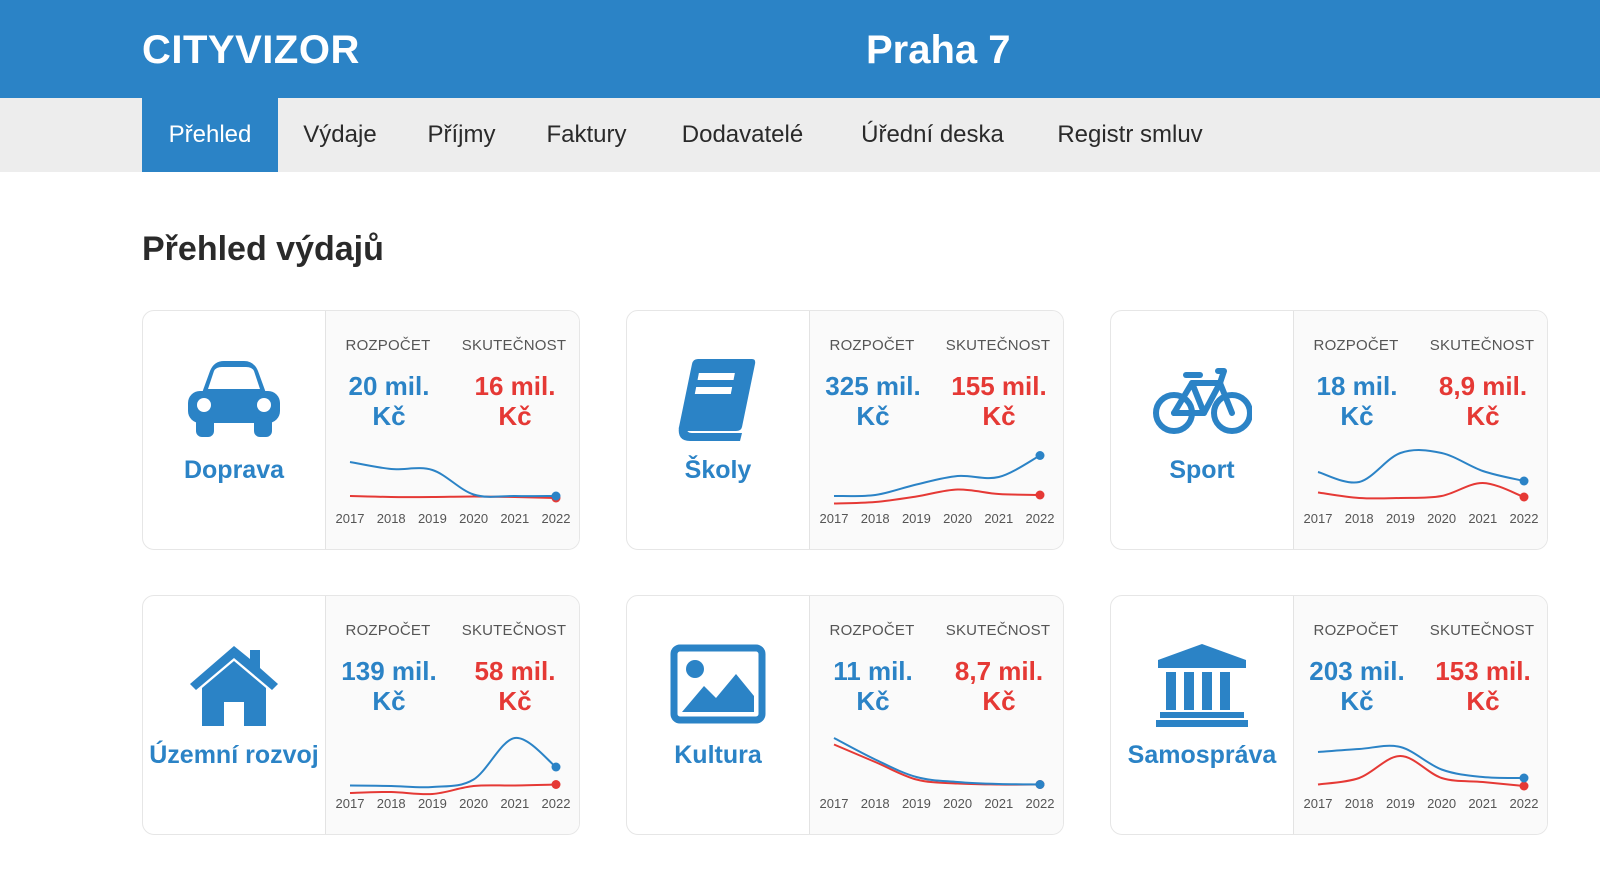 Image resolution: width=1600 pixels, height=880 pixels. What do you see at coordinates (556, 784) in the screenshot?
I see `actual-end-point` at bounding box center [556, 784].